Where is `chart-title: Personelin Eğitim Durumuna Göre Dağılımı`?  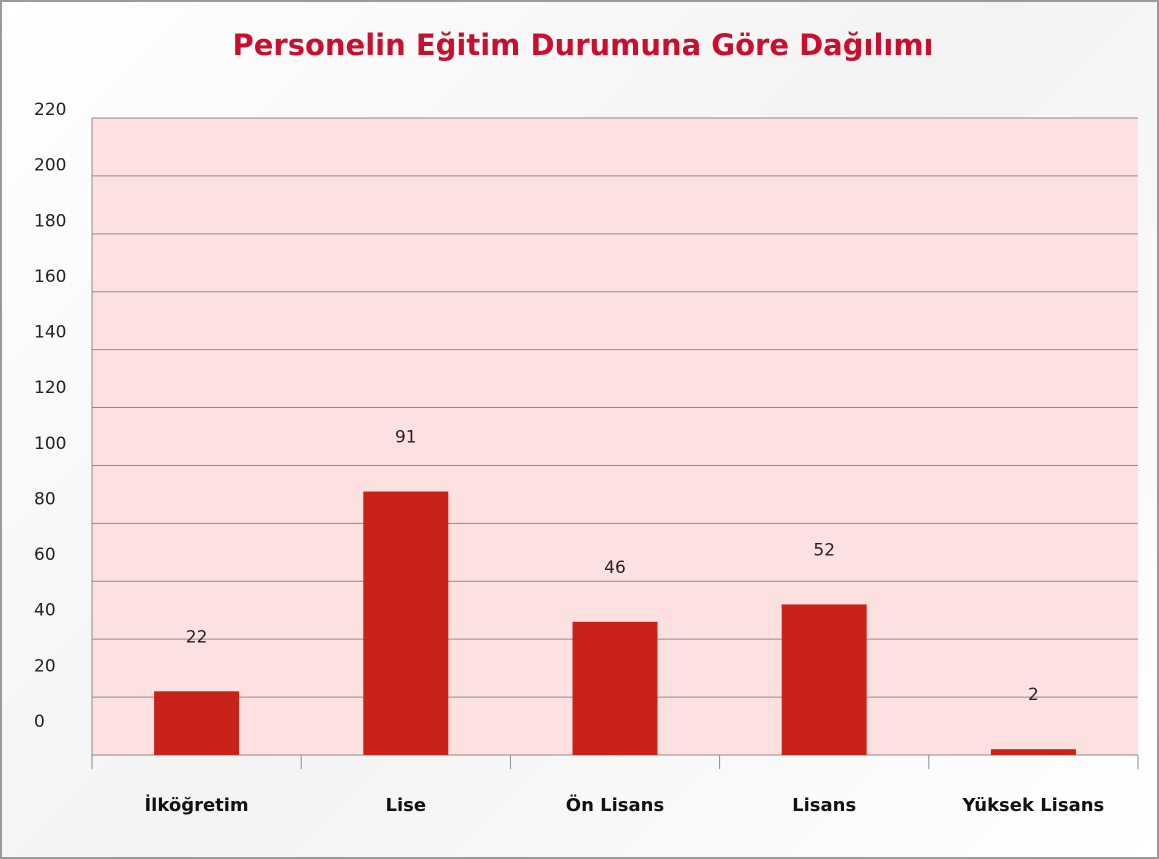
chart-title: Personelin Eğitim Durumuna Göre Dağılımı is located at coordinates (583, 45).